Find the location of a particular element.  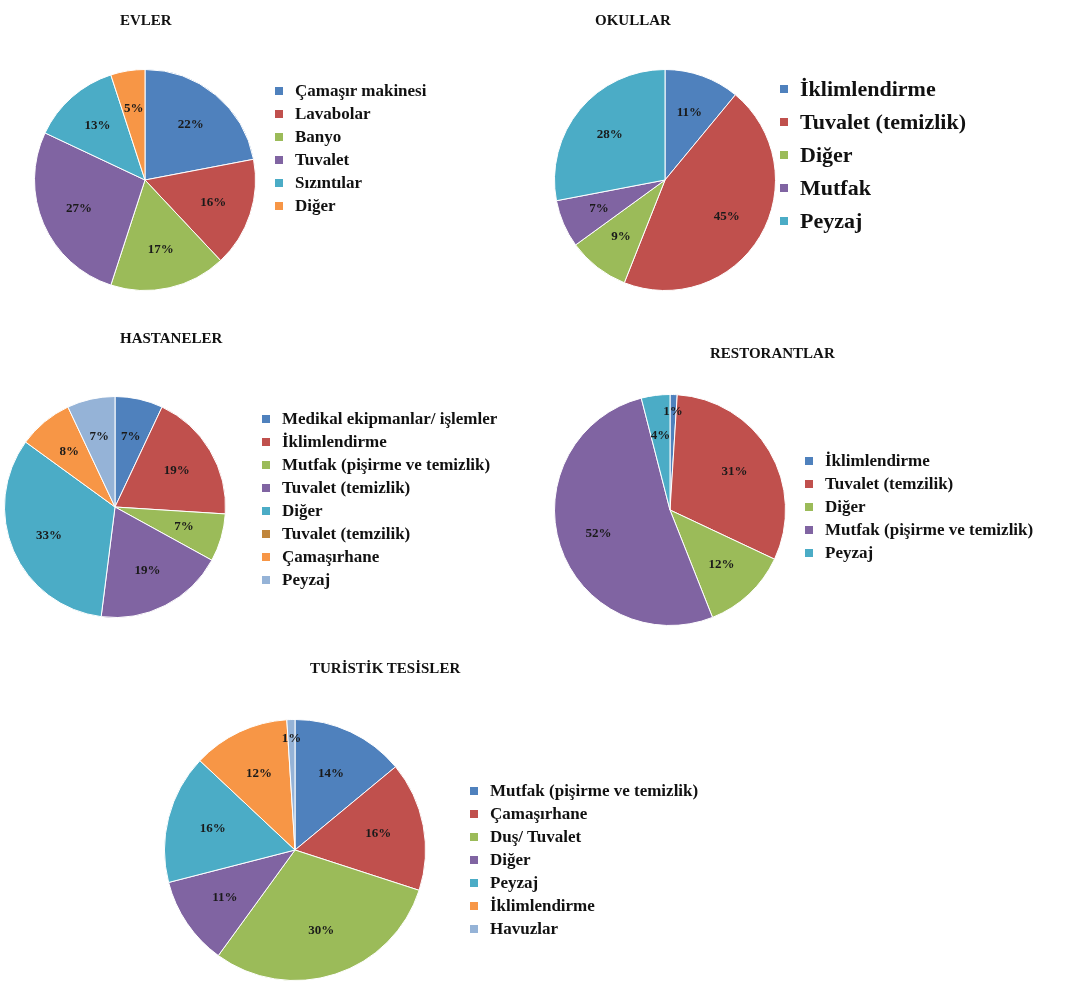

chart-title: OKULLAR is located at coordinates (633, 20).